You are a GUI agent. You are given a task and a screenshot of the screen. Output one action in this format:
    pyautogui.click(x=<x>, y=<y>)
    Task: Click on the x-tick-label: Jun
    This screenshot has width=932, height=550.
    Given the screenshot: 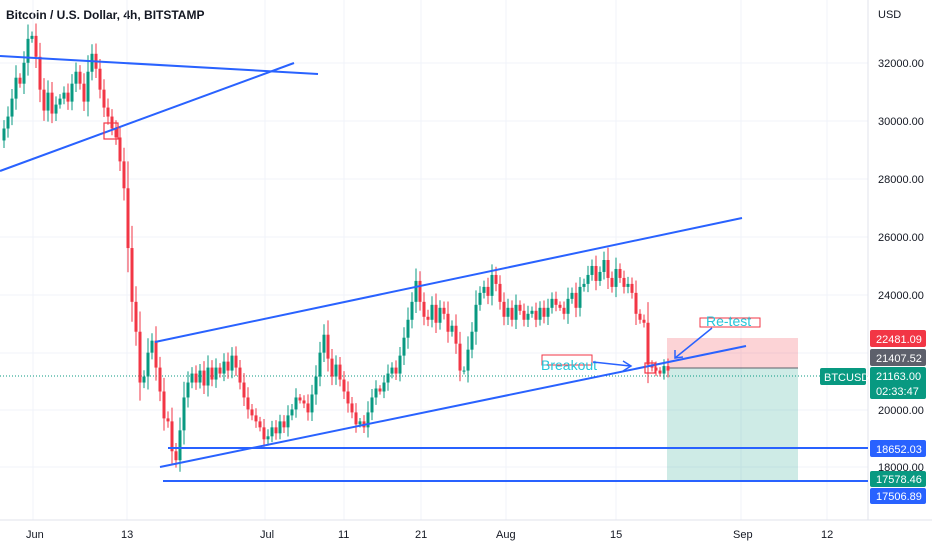 What is the action you would take?
    pyautogui.click(x=35, y=535)
    